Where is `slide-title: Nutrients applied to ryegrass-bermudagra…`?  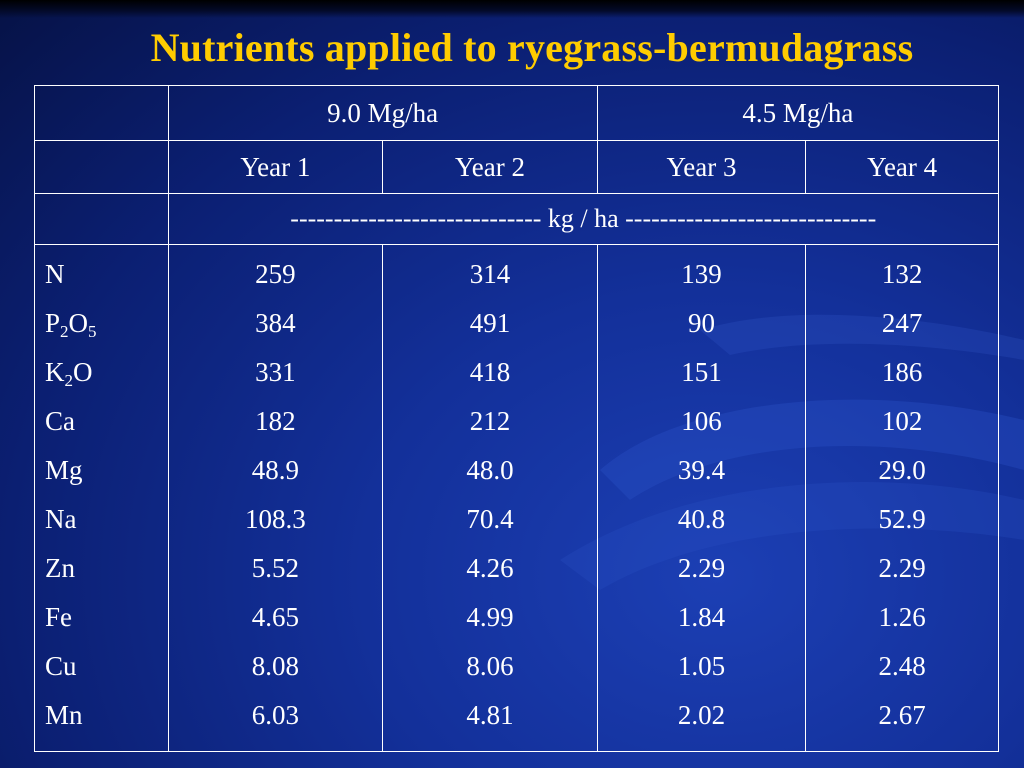 slide-title: Nutrients applied to ryegrass-bermudagra… is located at coordinates (532, 47).